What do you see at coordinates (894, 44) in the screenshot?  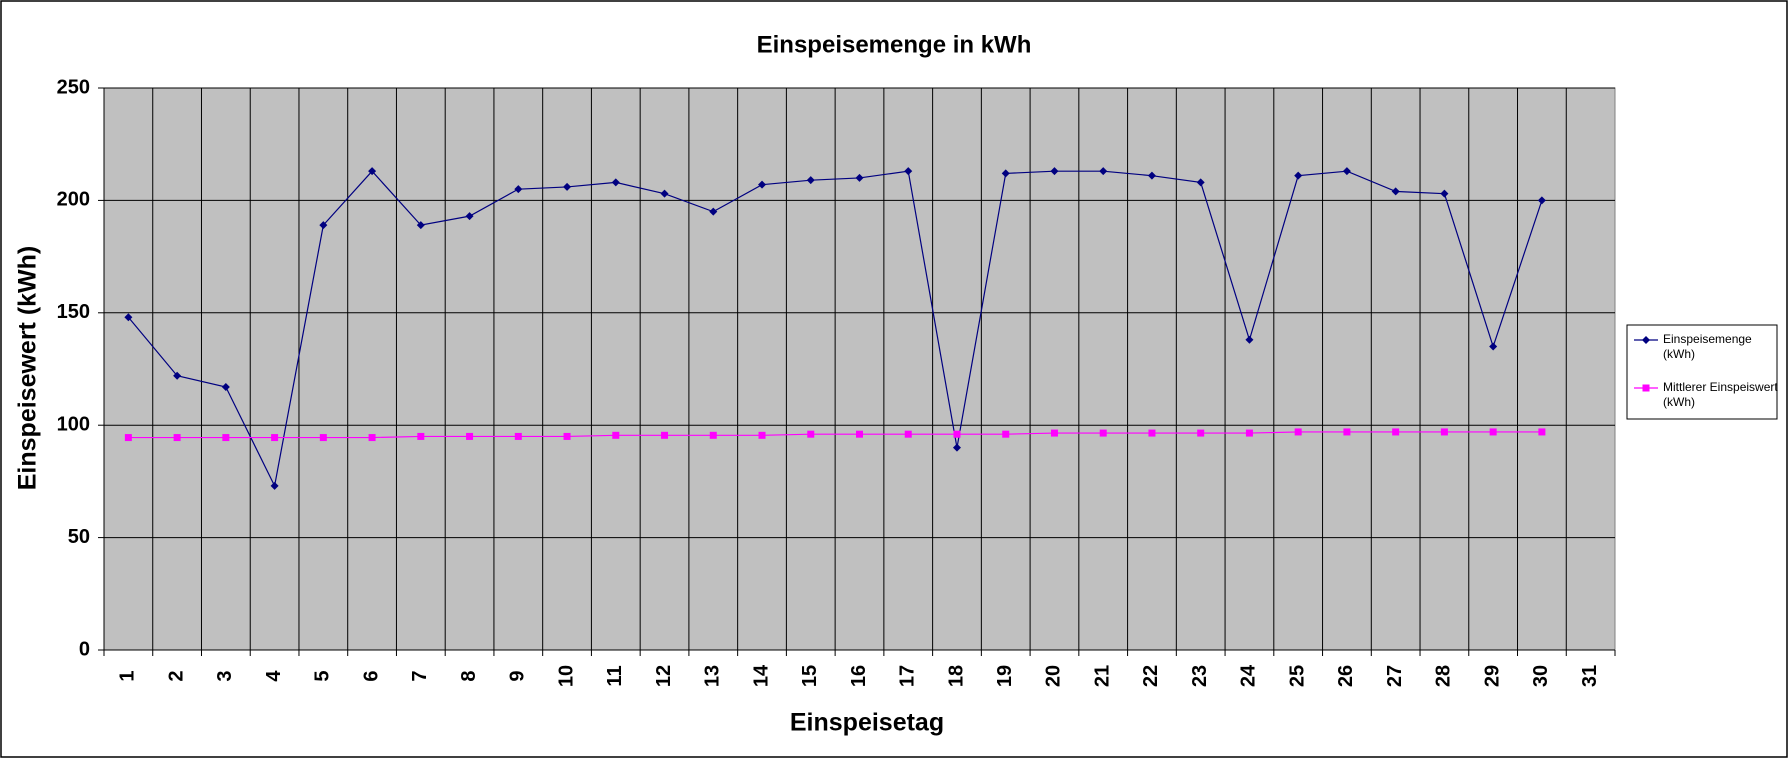 I see `chart-title: Einspeisemenge in kWh` at bounding box center [894, 44].